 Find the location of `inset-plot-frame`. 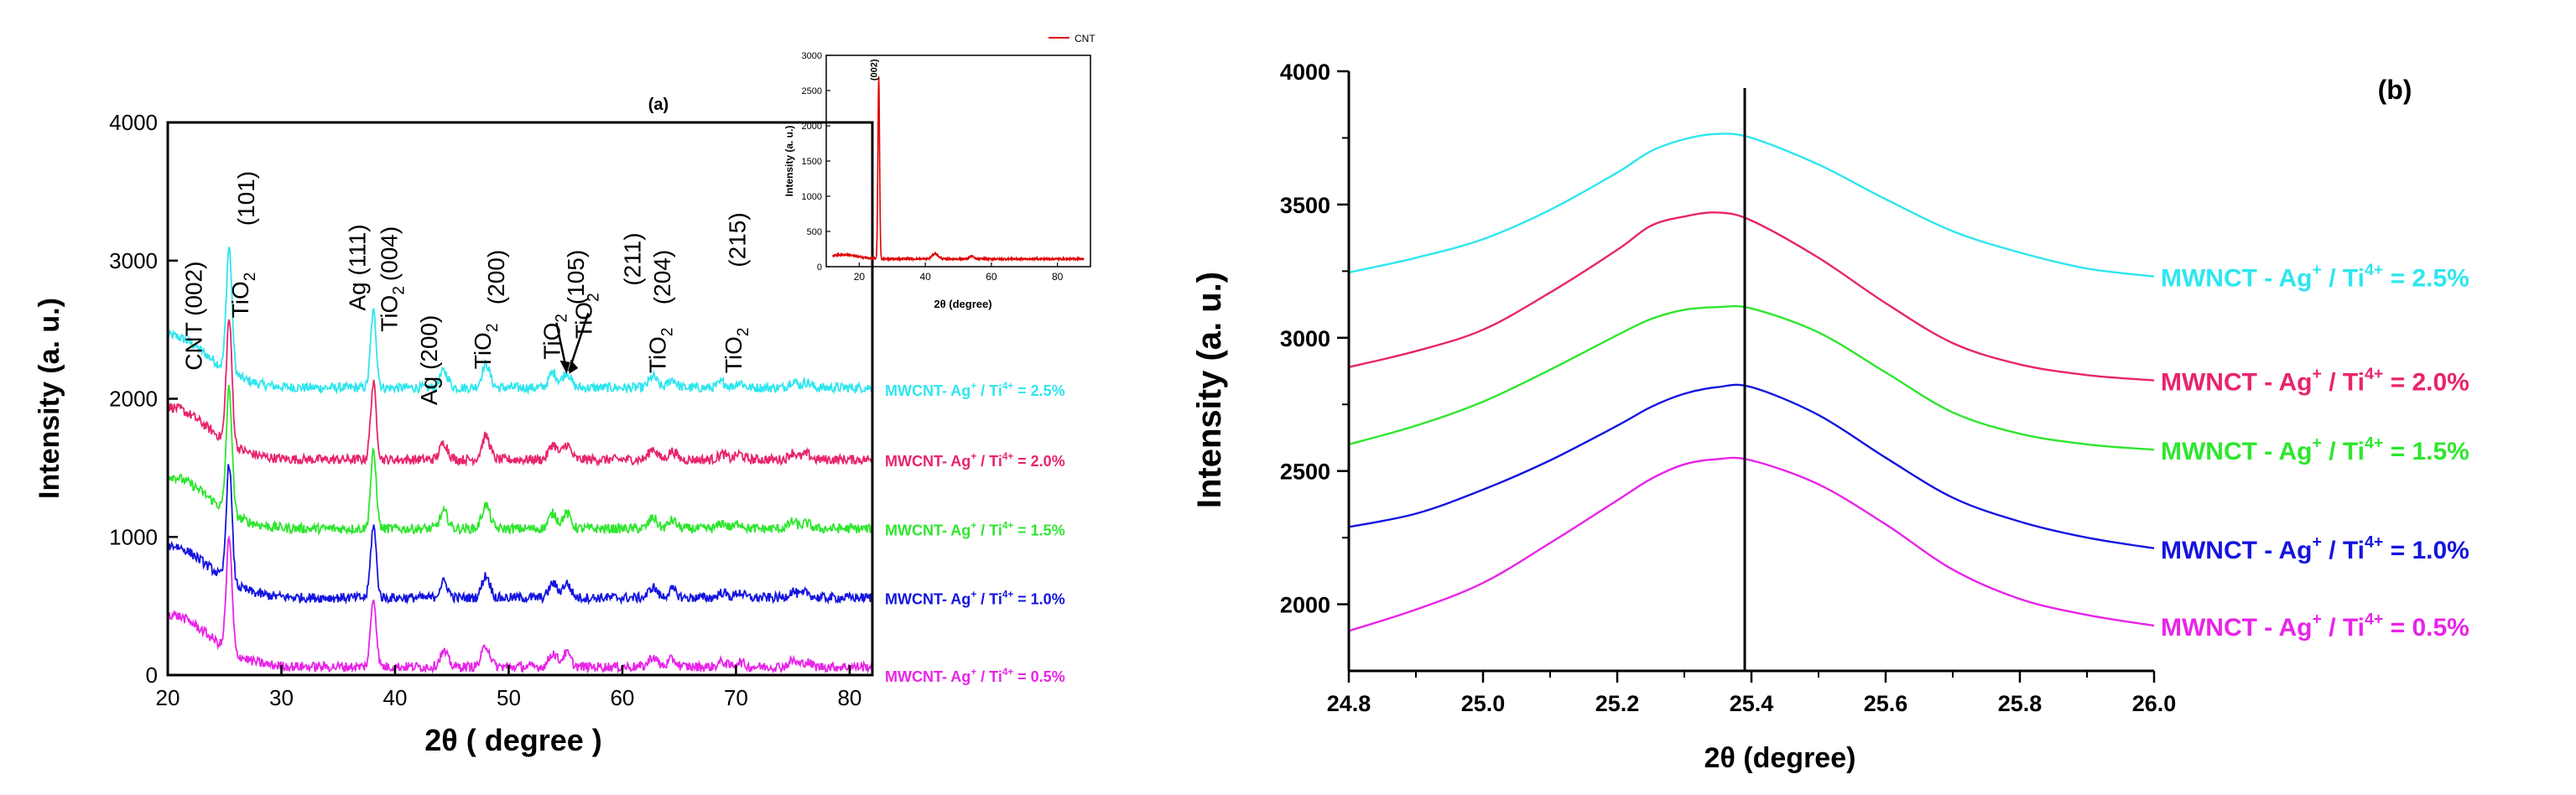

inset-plot-frame is located at coordinates (958, 161).